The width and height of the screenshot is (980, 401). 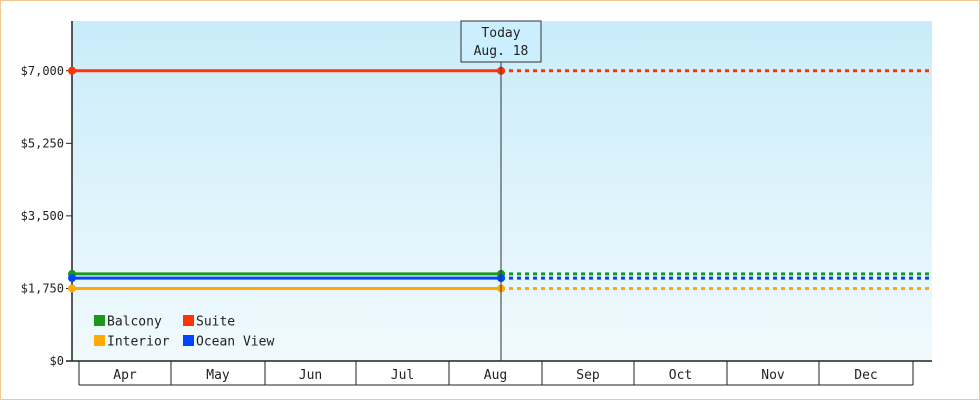 What do you see at coordinates (42, 143) in the screenshot?
I see `y-tick-label: $5,250` at bounding box center [42, 143].